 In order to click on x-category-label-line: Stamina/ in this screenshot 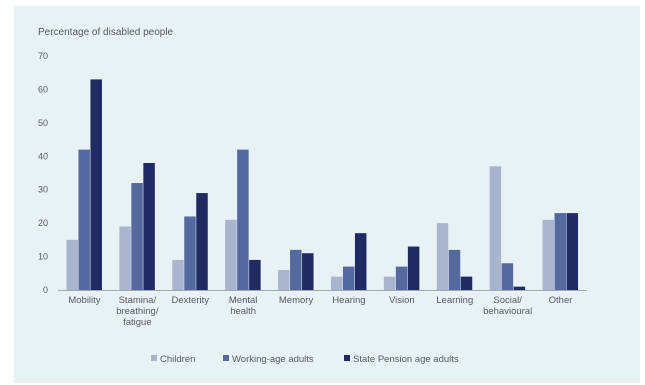, I will do `click(138, 300)`.